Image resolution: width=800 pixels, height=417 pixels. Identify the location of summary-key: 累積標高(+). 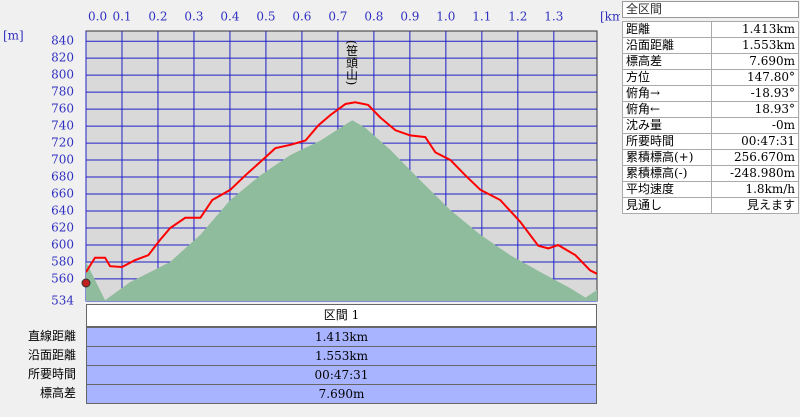
(667, 157).